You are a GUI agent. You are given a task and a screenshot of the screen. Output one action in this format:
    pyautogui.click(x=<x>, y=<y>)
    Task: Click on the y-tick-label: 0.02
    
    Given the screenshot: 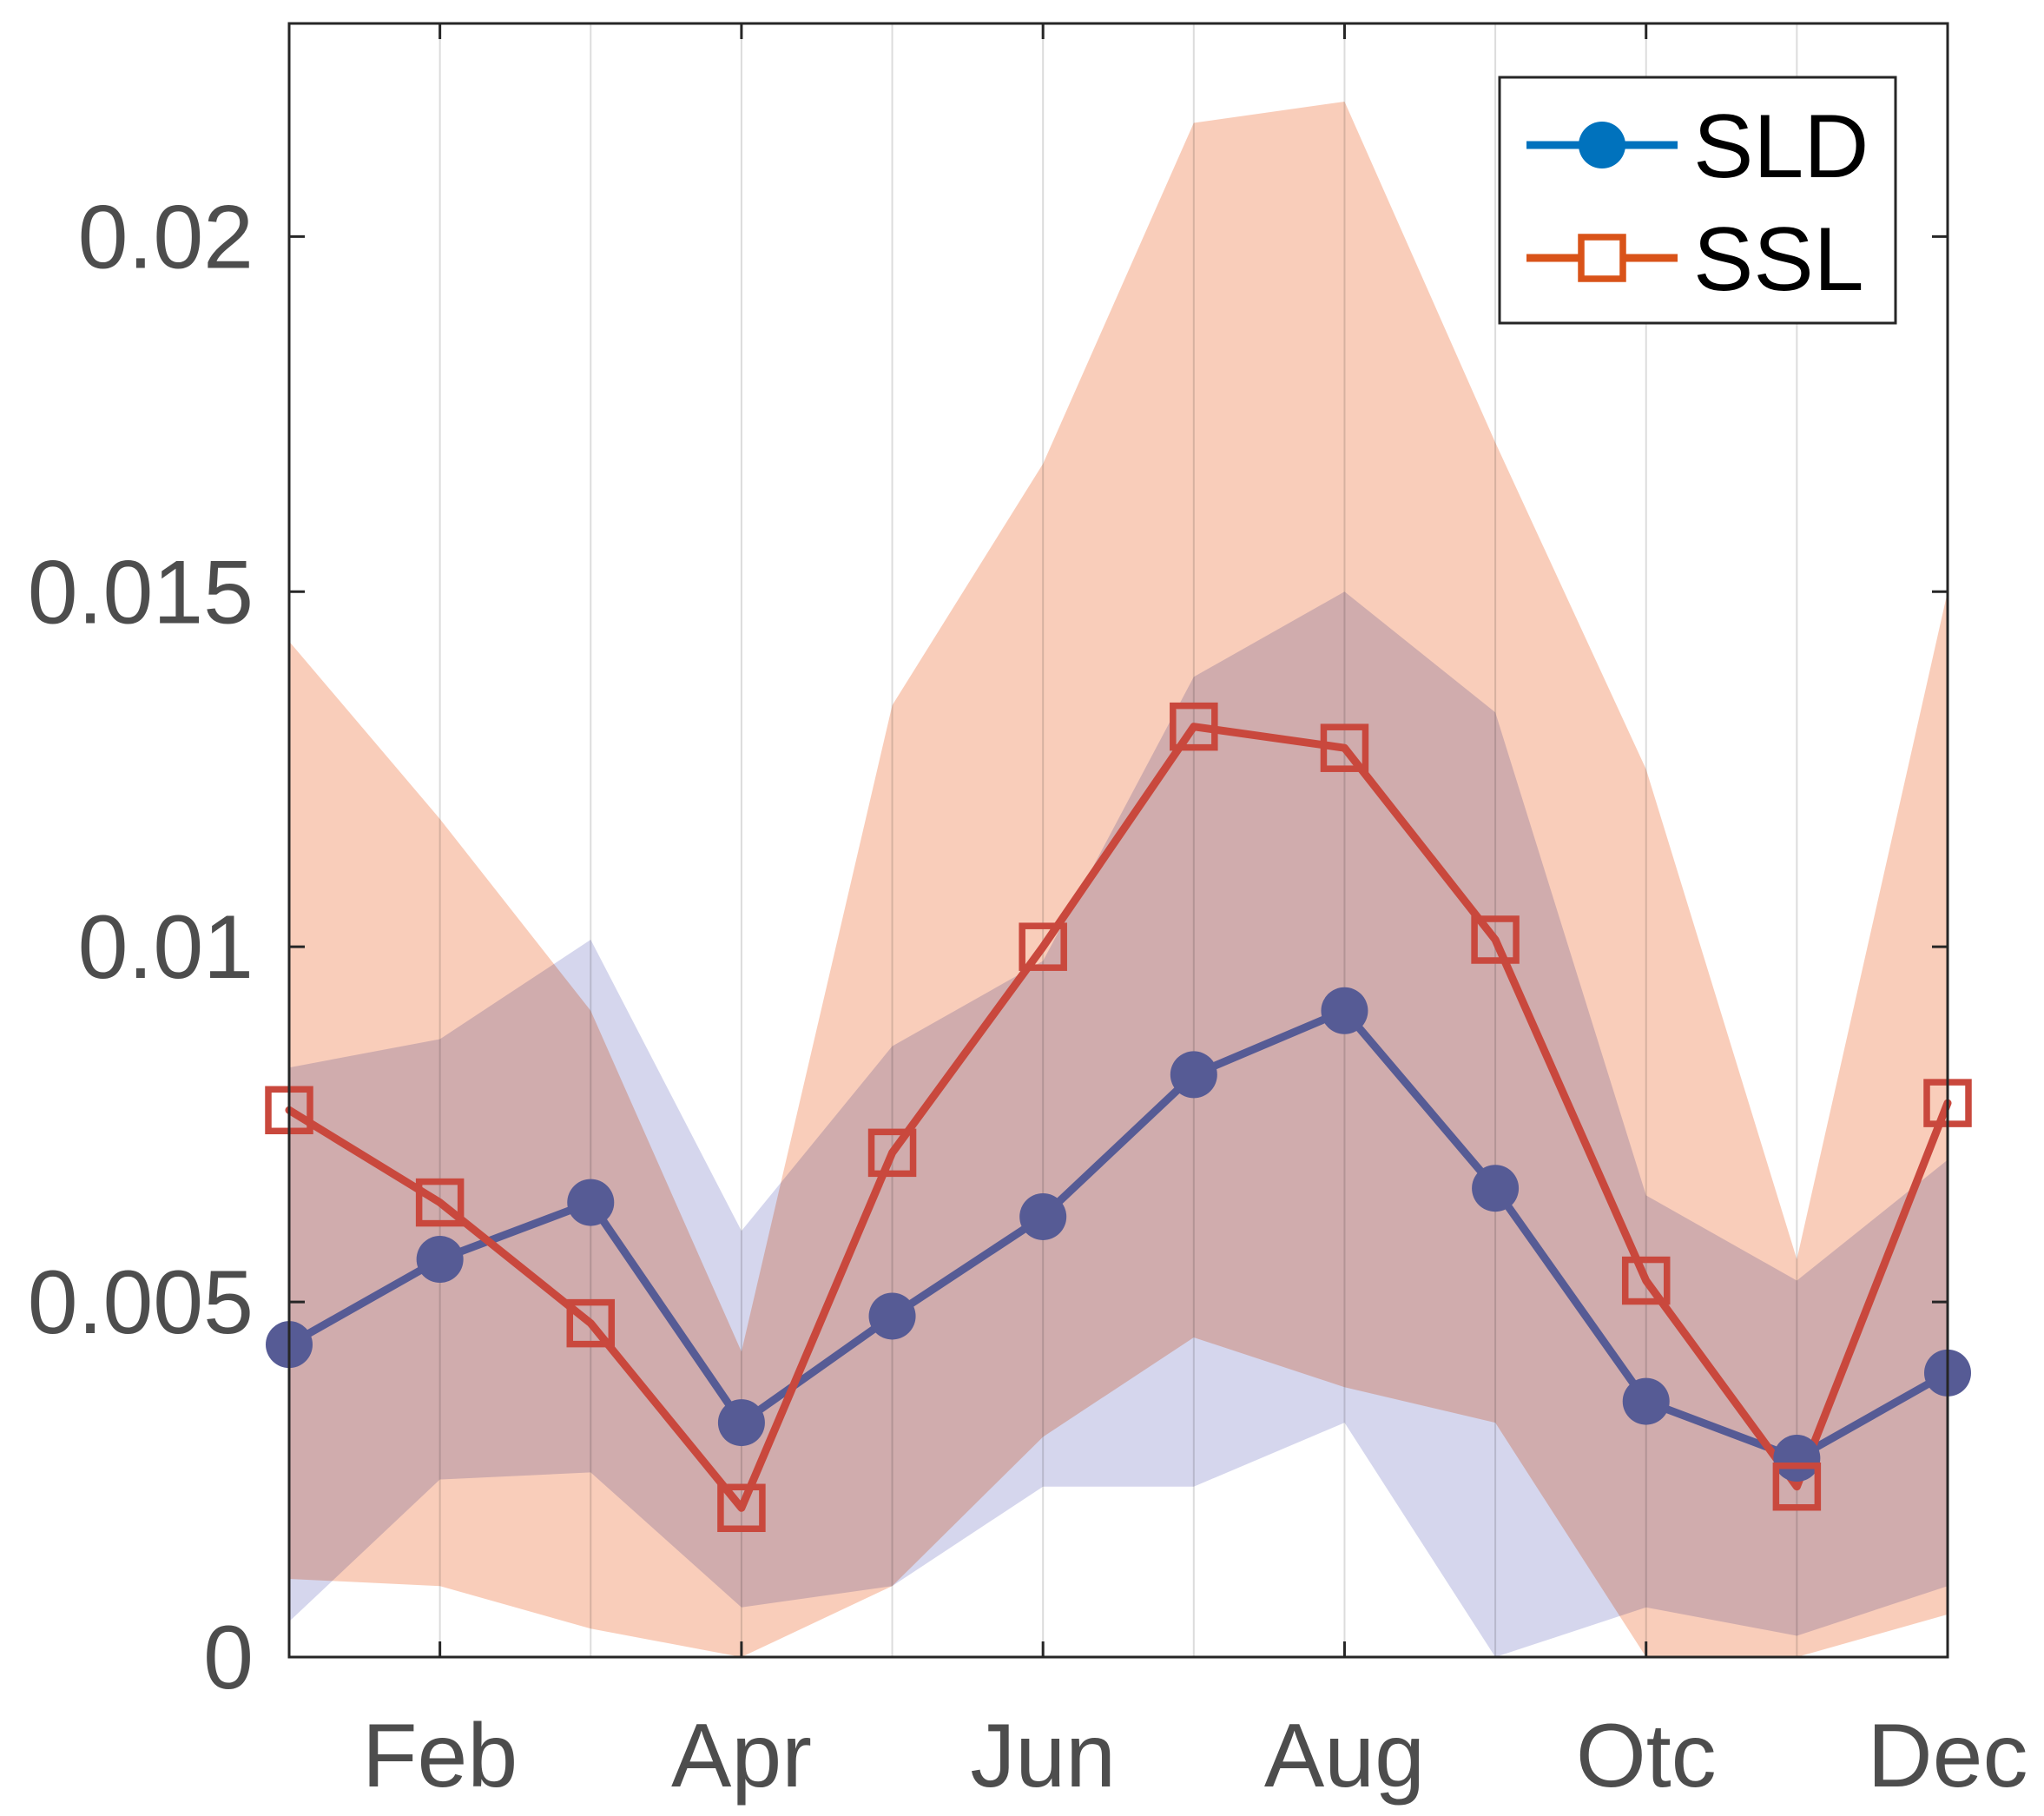 What is the action you would take?
    pyautogui.click(x=166, y=237)
    